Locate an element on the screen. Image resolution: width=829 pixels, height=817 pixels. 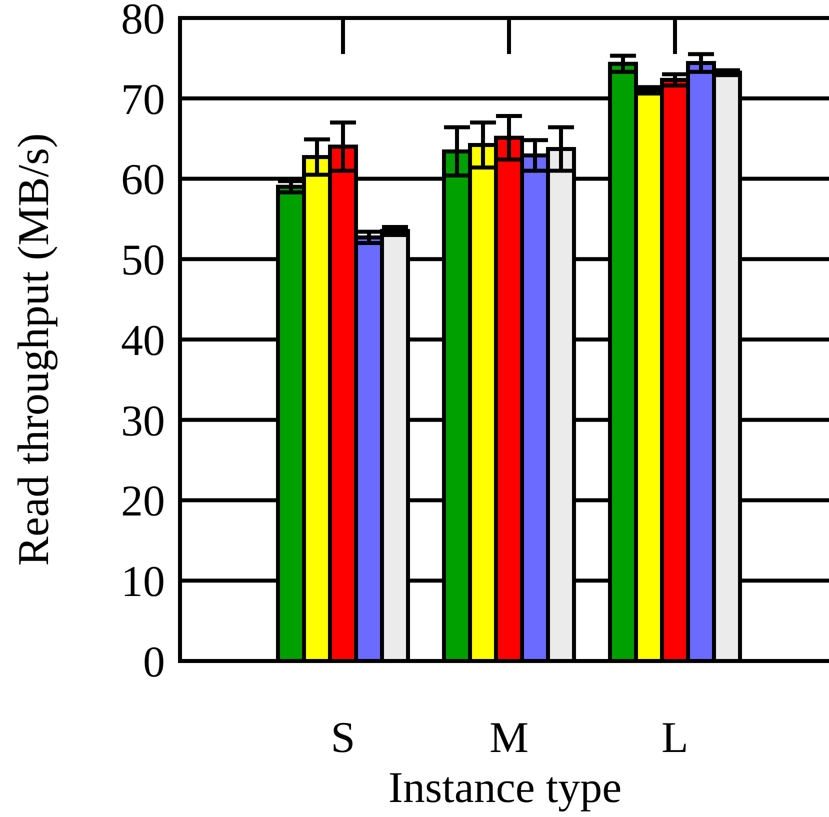
y-tick-label: 60 is located at coordinates (143, 179).